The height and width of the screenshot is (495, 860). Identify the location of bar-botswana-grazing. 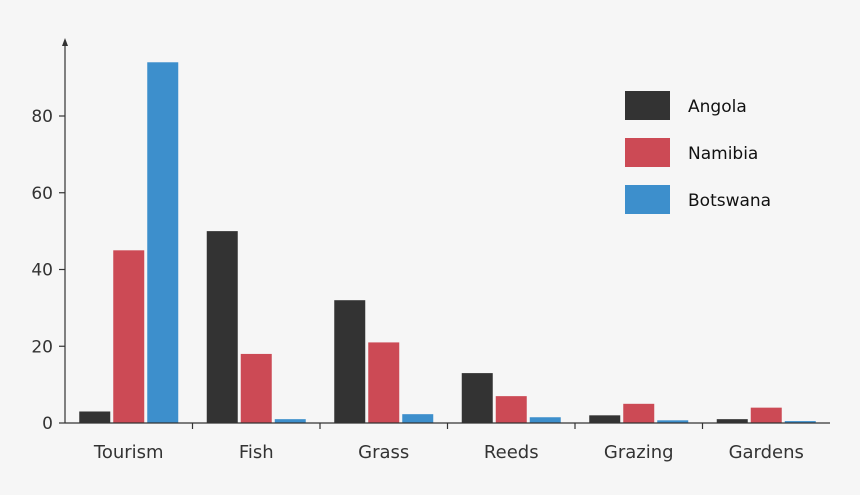
(673, 421).